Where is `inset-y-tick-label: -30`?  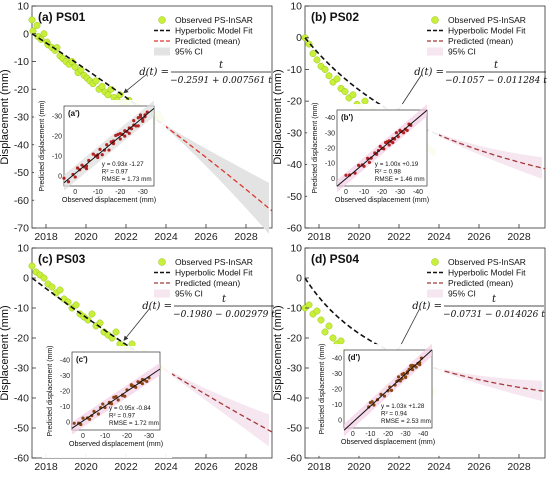 inset-y-tick-label: -30 is located at coordinates (65, 376).